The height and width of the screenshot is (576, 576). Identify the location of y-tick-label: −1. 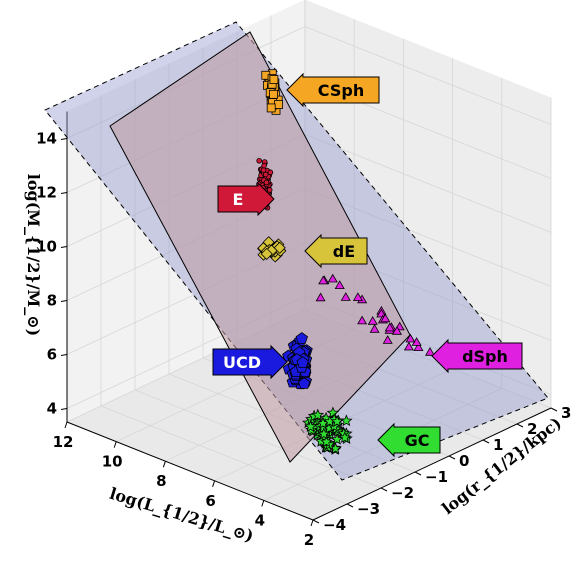
(436, 477).